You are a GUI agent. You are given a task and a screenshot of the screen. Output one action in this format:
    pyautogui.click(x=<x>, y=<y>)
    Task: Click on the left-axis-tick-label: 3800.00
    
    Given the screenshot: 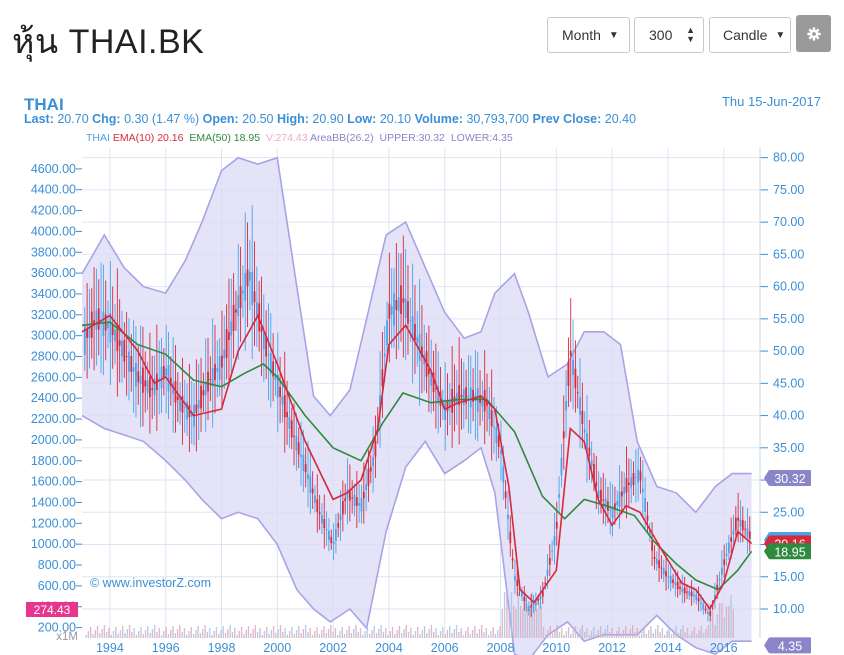 What is the action you would take?
    pyautogui.click(x=53, y=252)
    